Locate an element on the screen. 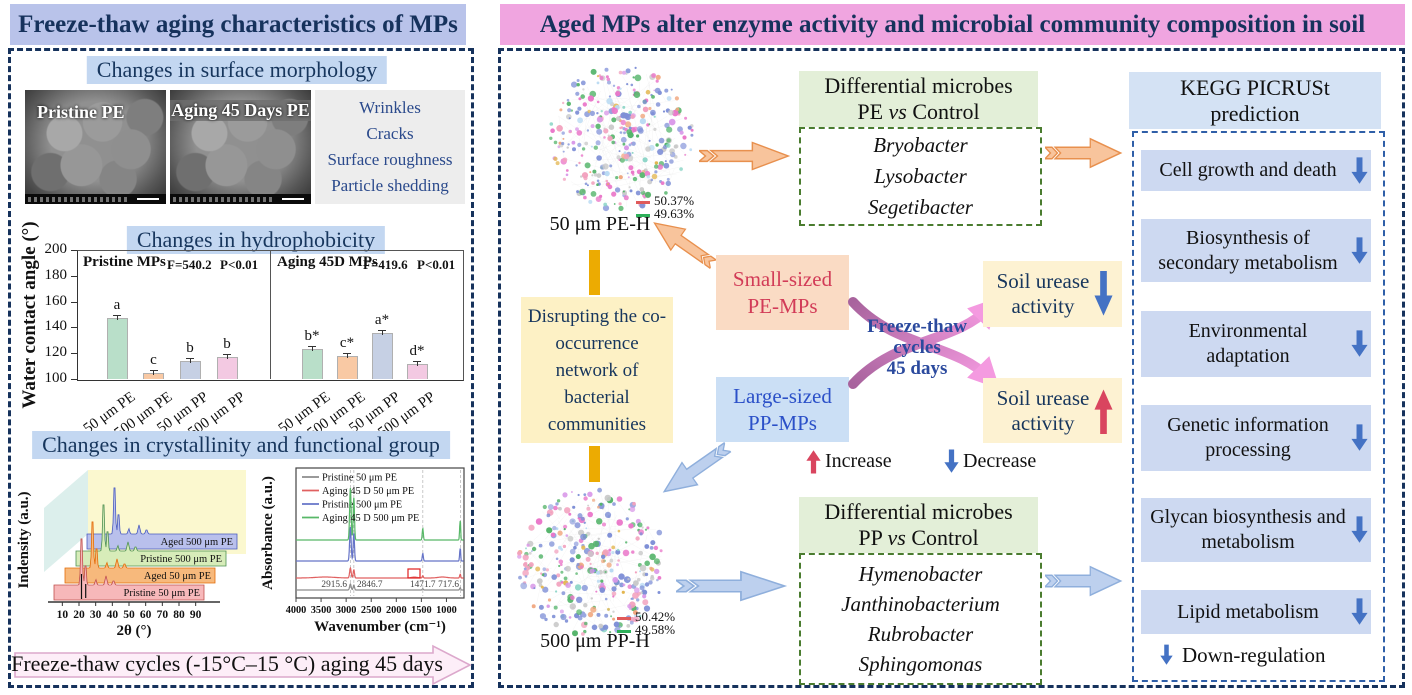 This screenshot has width=1412, height=695. diff-pp-header-line2: PP vs Control is located at coordinates (918, 538).